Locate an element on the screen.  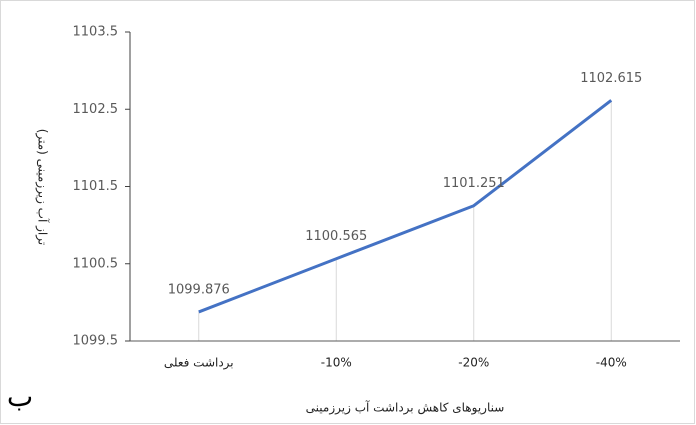
annotation: ب is located at coordinates (20, 396).